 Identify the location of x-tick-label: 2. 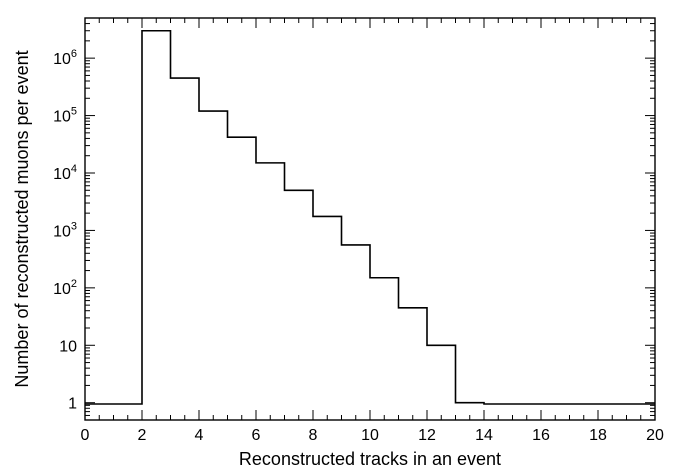
(142, 435).